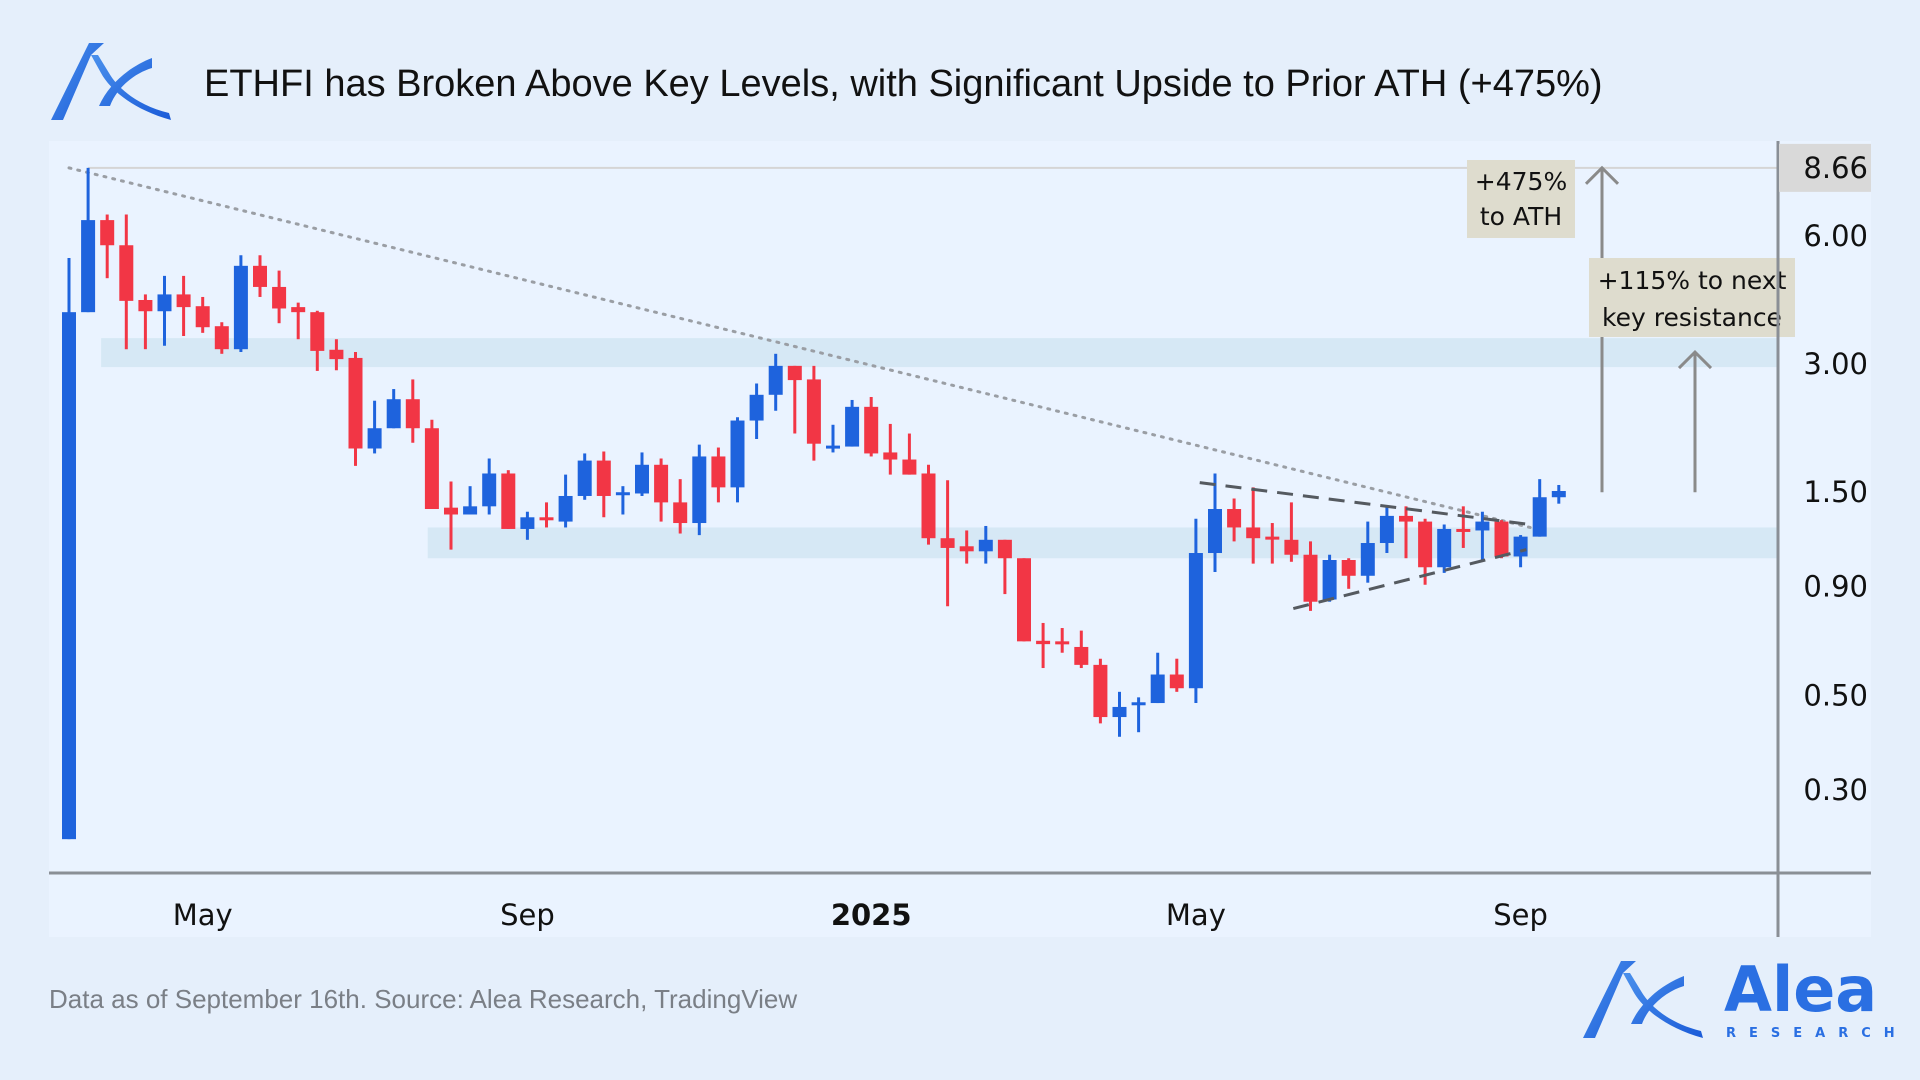 Image resolution: width=1920 pixels, height=1080 pixels. Describe the element at coordinates (1521, 199) in the screenshot. I see `annotation-ath: +475% to ATH` at that location.